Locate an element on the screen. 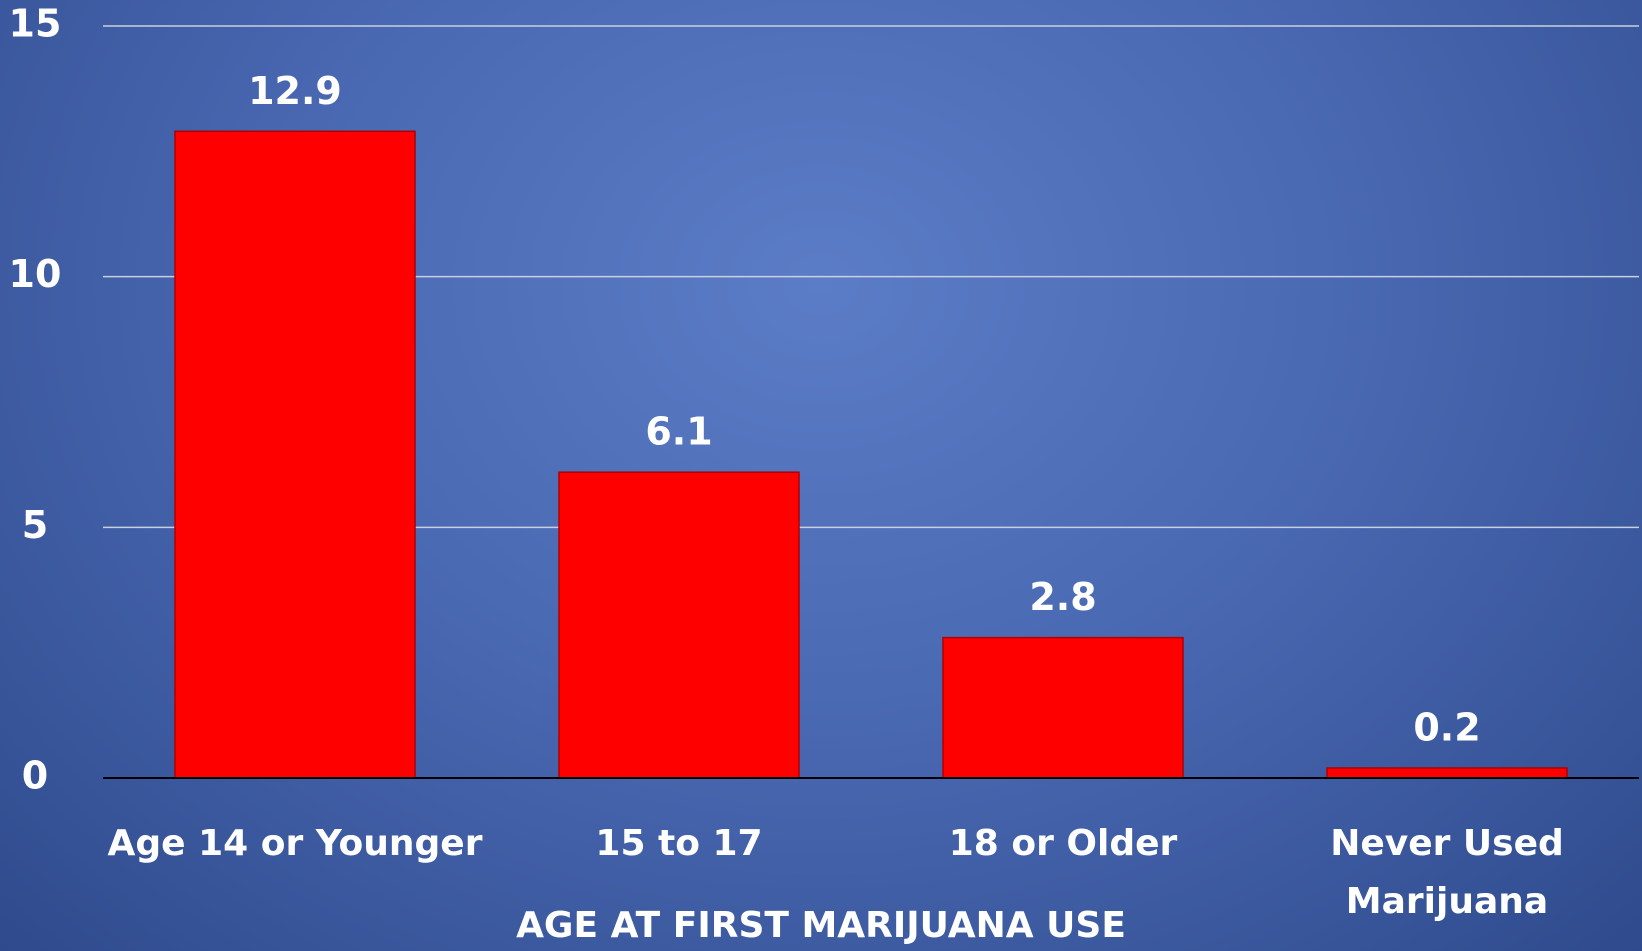 This screenshot has height=951, width=1642. y-tick-label: 15 is located at coordinates (35, 24).